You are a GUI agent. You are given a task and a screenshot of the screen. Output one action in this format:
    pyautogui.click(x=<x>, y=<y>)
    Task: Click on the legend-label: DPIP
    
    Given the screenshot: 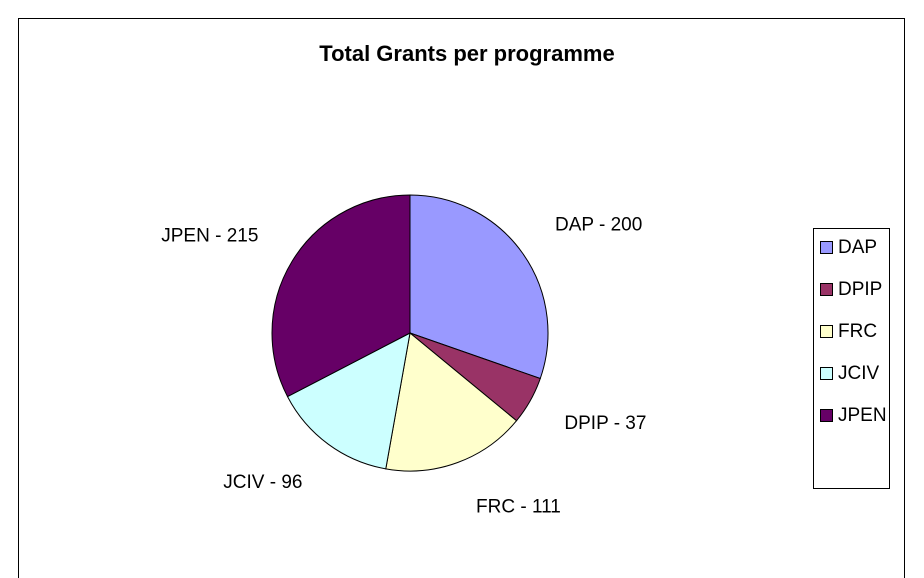 What is the action you would take?
    pyautogui.click(x=860, y=289)
    